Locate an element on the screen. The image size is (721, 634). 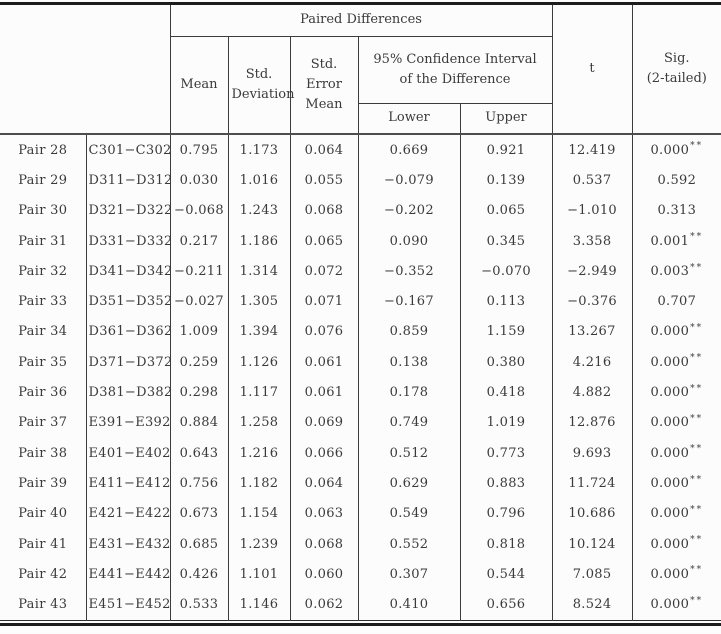
ci-lower-cell: 0.749 is located at coordinates (409, 422).